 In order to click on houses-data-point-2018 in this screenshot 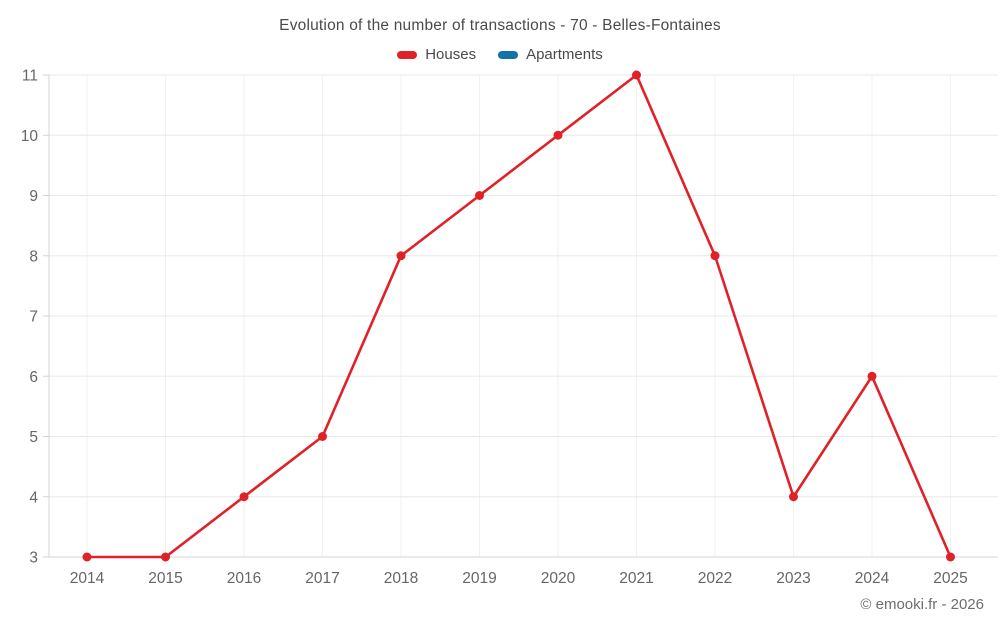, I will do `click(401, 256)`.